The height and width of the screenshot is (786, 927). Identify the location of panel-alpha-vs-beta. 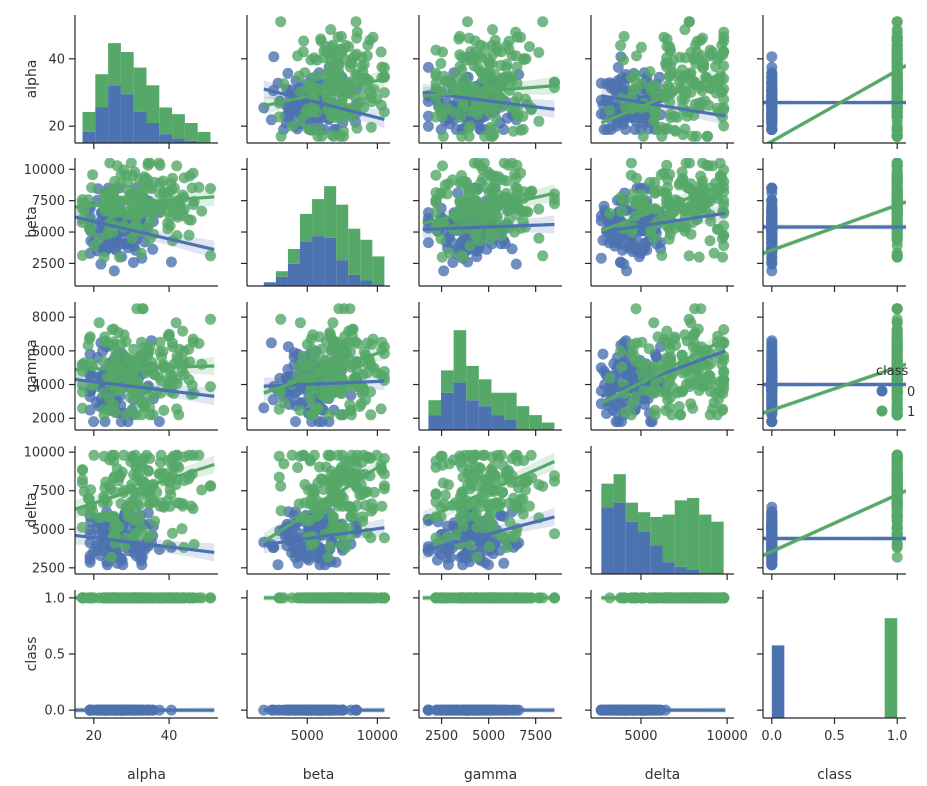
(315, 82).